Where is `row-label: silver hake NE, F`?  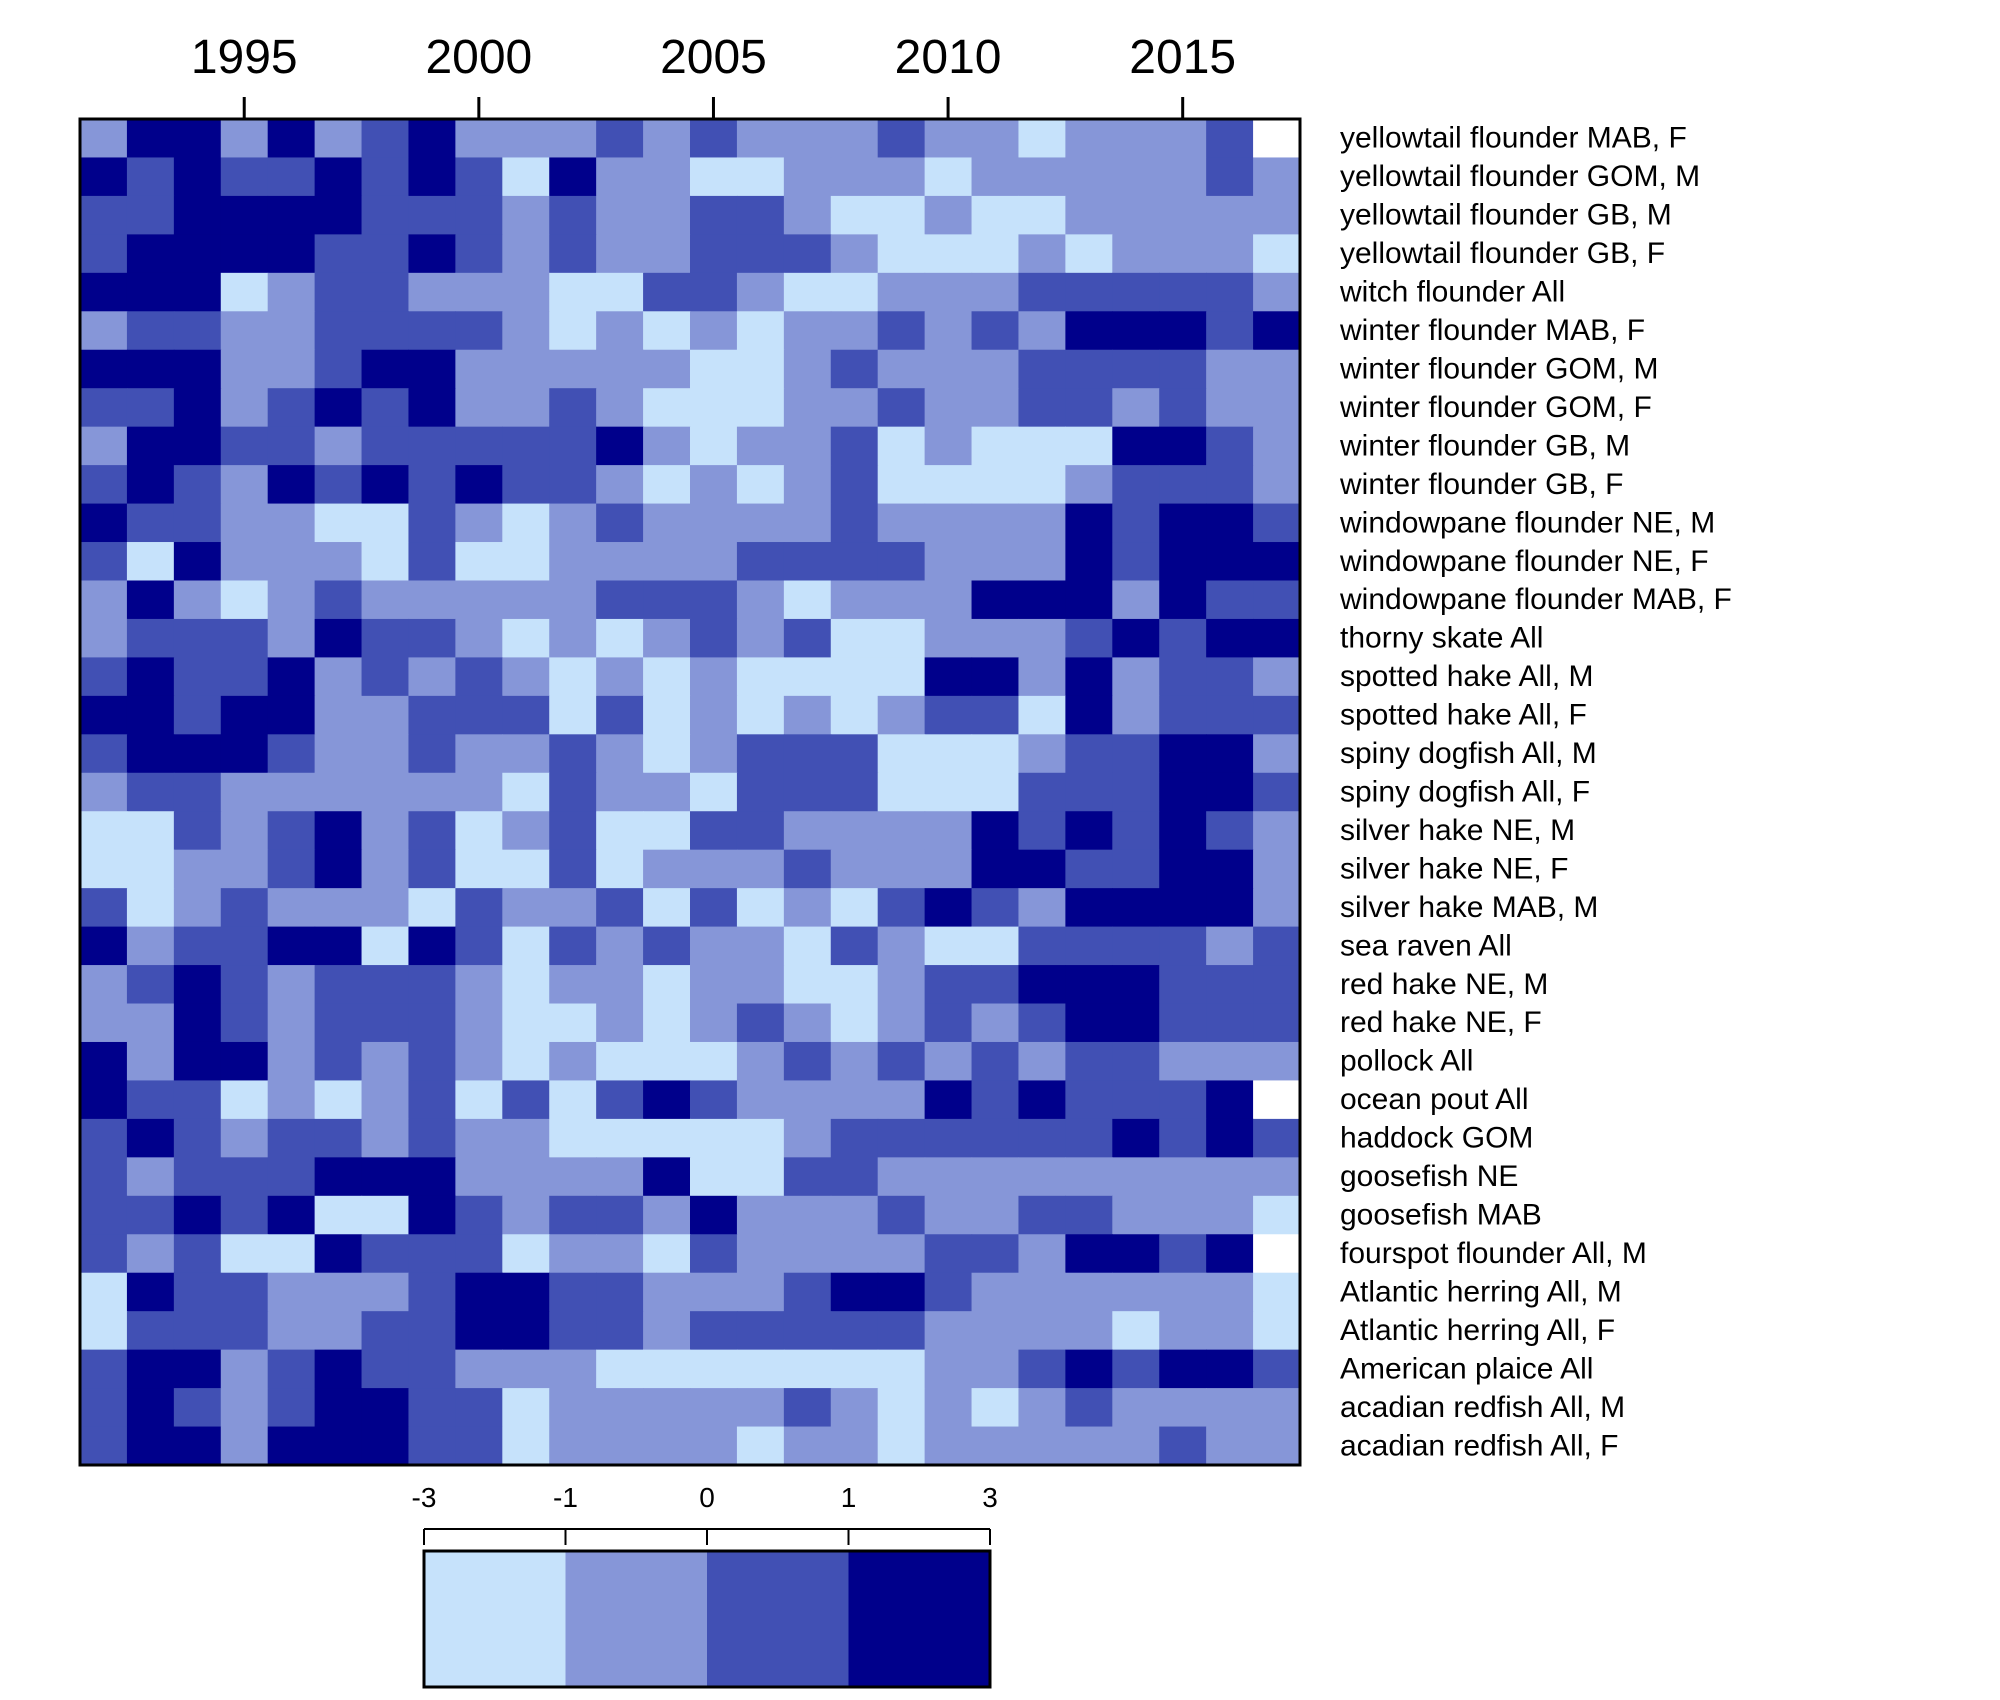 row-label: silver hake NE, F is located at coordinates (1454, 868).